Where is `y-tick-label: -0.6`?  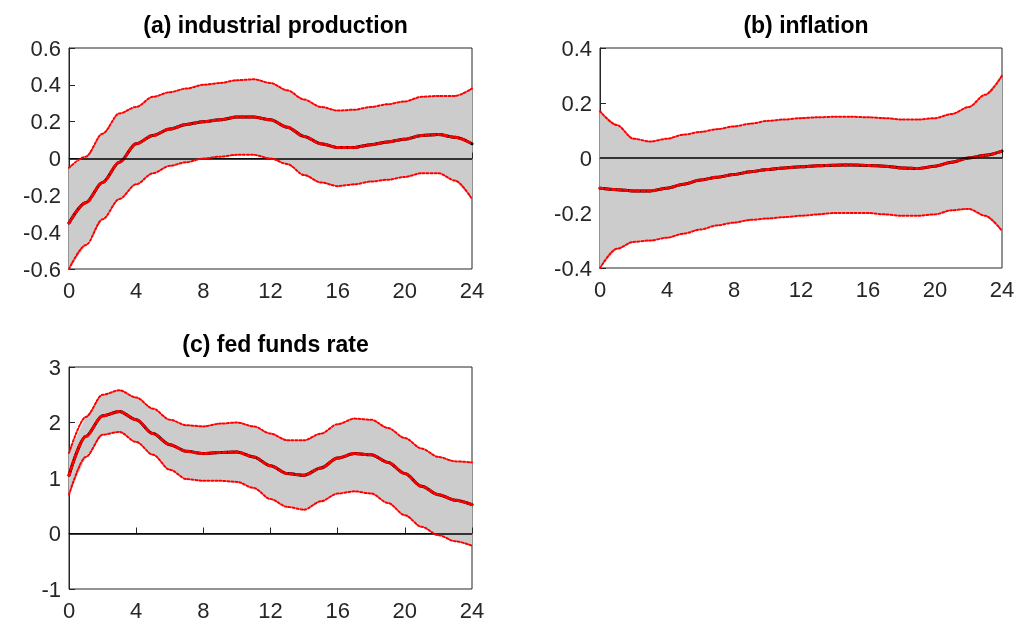 y-tick-label: -0.6 is located at coordinates (42, 269).